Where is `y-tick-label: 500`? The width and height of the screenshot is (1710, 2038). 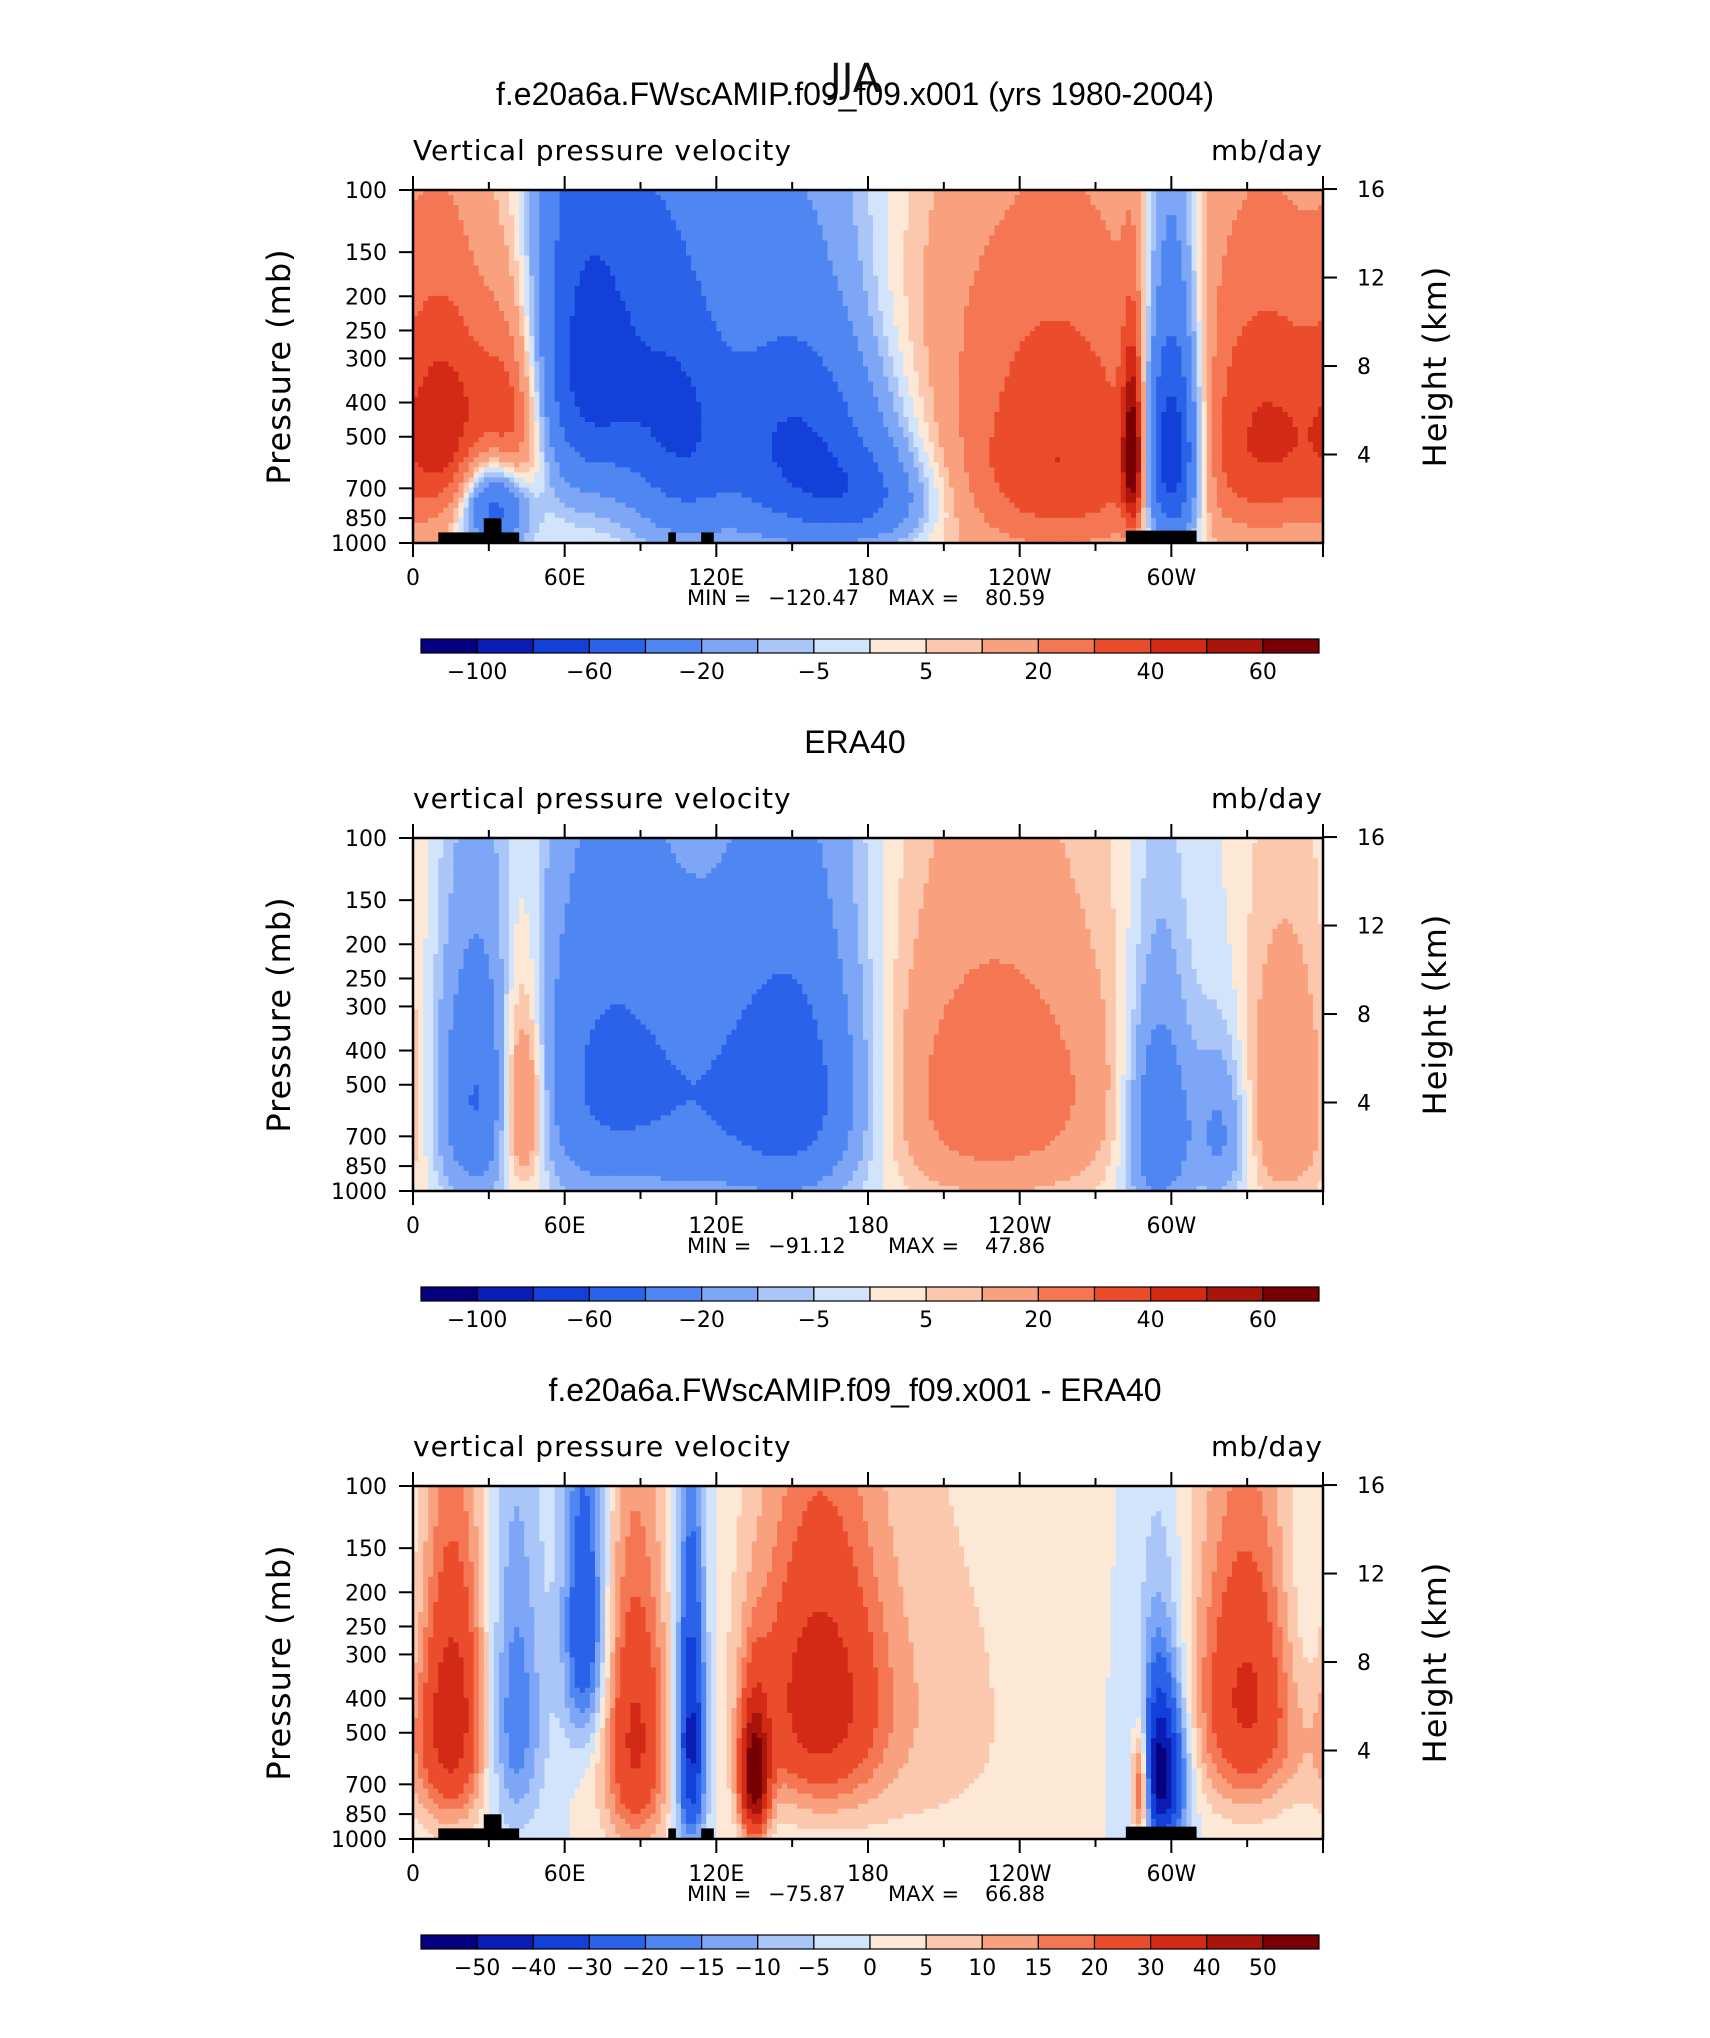 y-tick-label: 500 is located at coordinates (366, 438).